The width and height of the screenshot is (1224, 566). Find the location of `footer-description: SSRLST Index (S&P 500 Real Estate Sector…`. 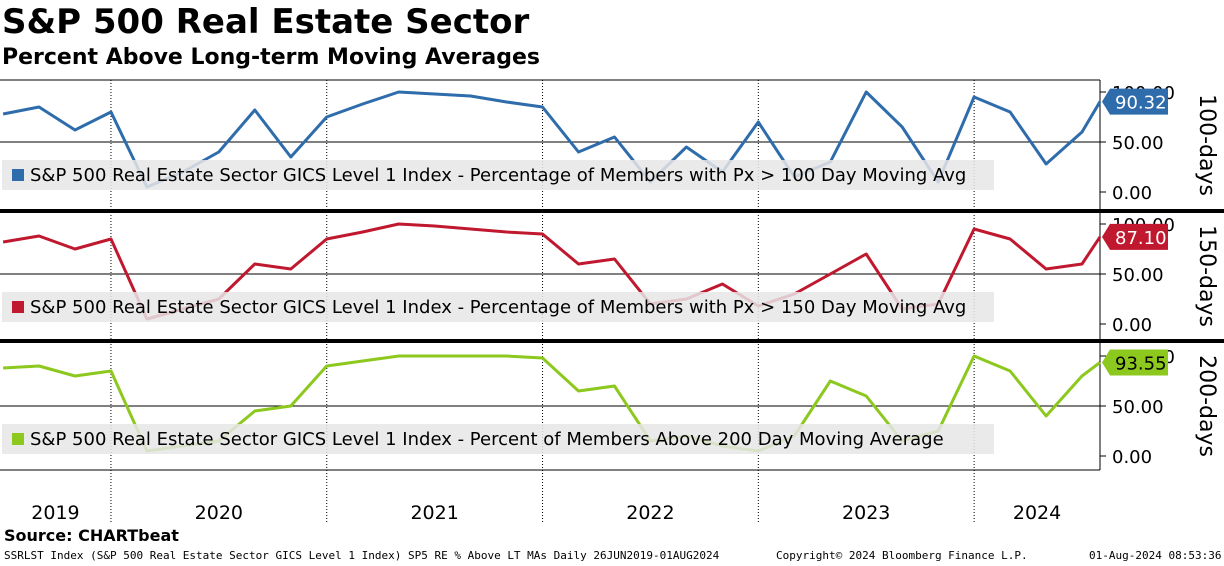

footer-description: SSRLST Index (S&P 500 Real Estate Sector… is located at coordinates (362, 555).